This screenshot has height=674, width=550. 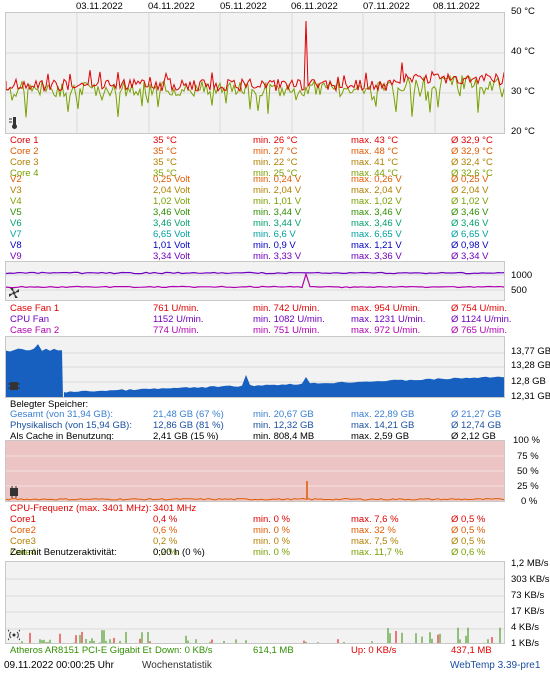 I want to click on temperature-row: Core 4 35 °C min. 25 °C max. 44 °C Ø 32,6 °C, so click(x=280, y=173).